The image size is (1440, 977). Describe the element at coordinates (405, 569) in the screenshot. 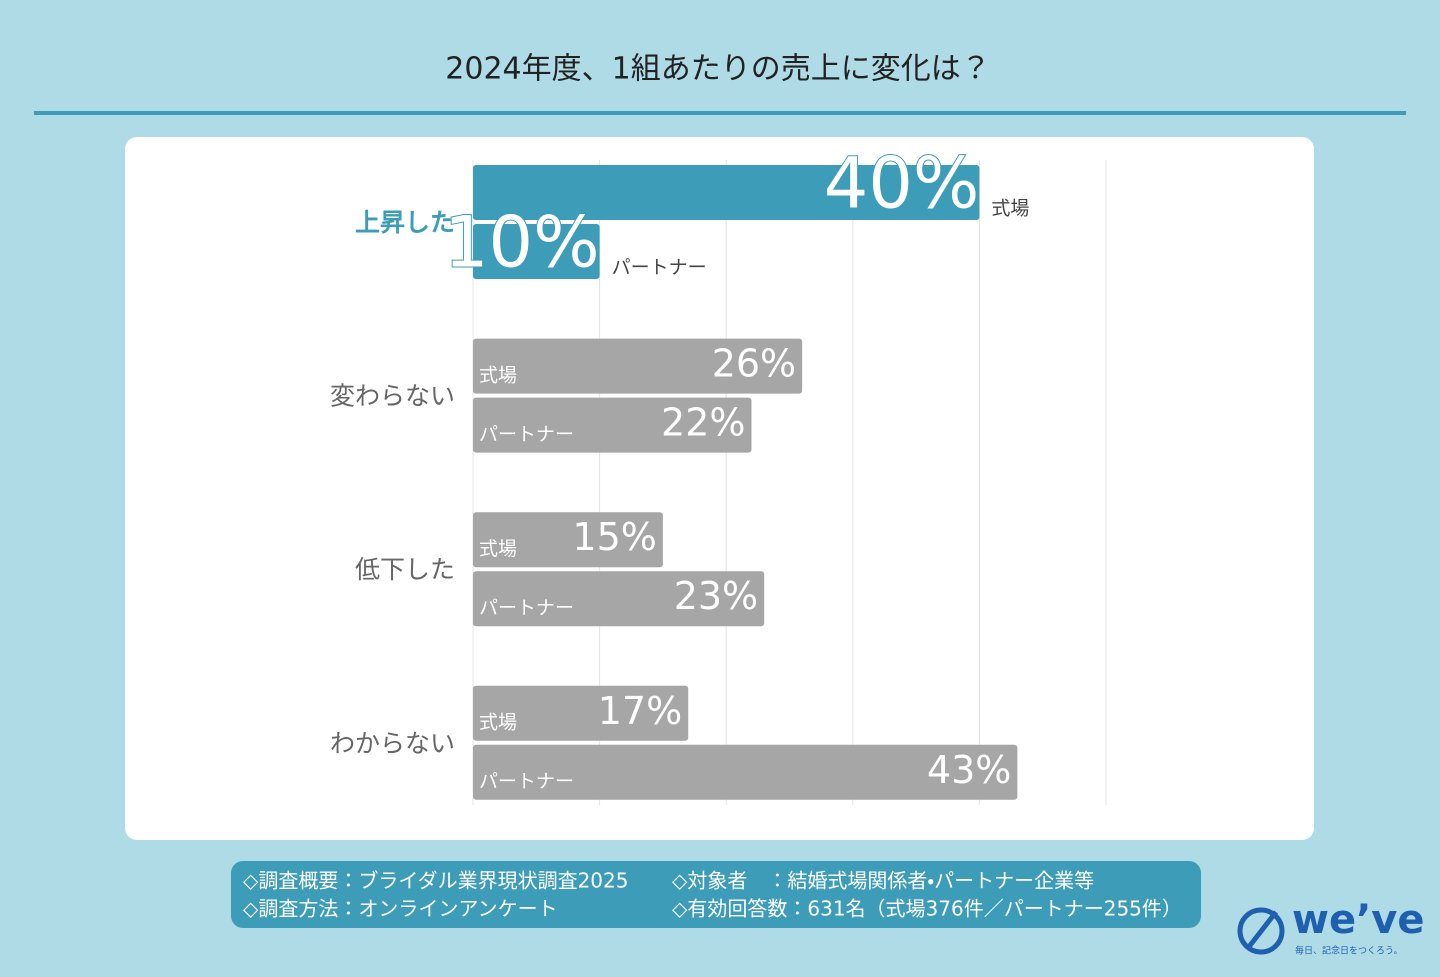

I see `category-label: 低下した` at that location.